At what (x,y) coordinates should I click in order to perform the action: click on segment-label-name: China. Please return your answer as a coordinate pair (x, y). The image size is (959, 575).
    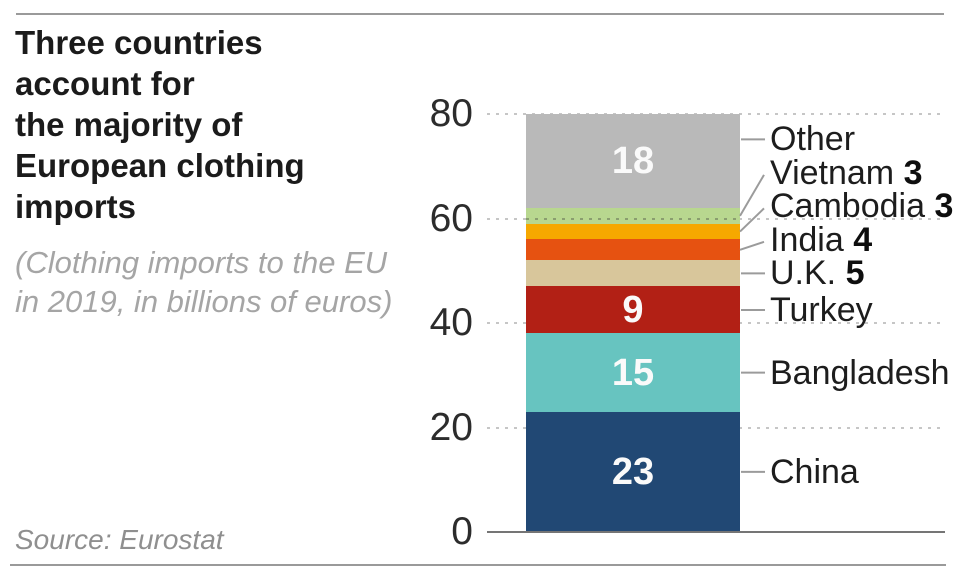
    Looking at the image, I should click on (814, 471).